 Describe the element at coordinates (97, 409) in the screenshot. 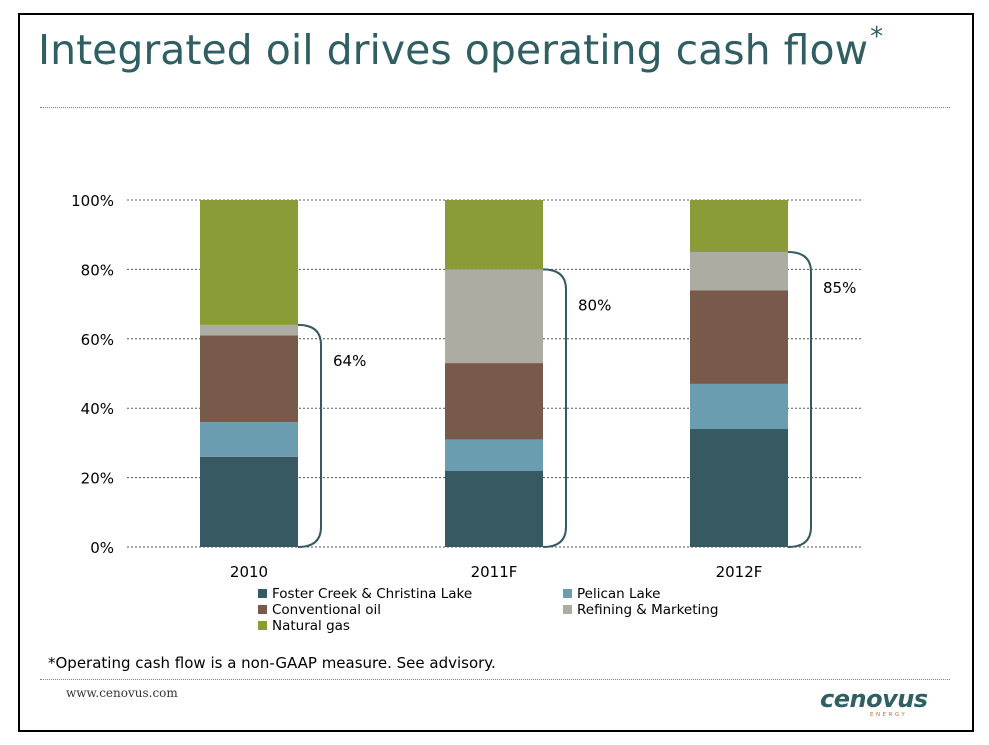

I see `y-tick-label: 40%` at that location.